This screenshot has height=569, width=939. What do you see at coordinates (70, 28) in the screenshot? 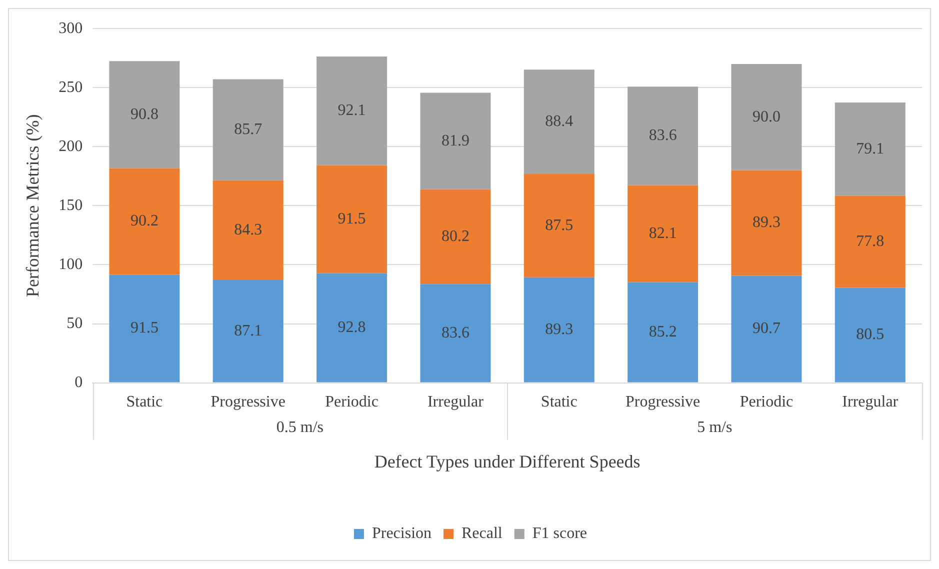
I see `y-tick-label: 300` at bounding box center [70, 28].